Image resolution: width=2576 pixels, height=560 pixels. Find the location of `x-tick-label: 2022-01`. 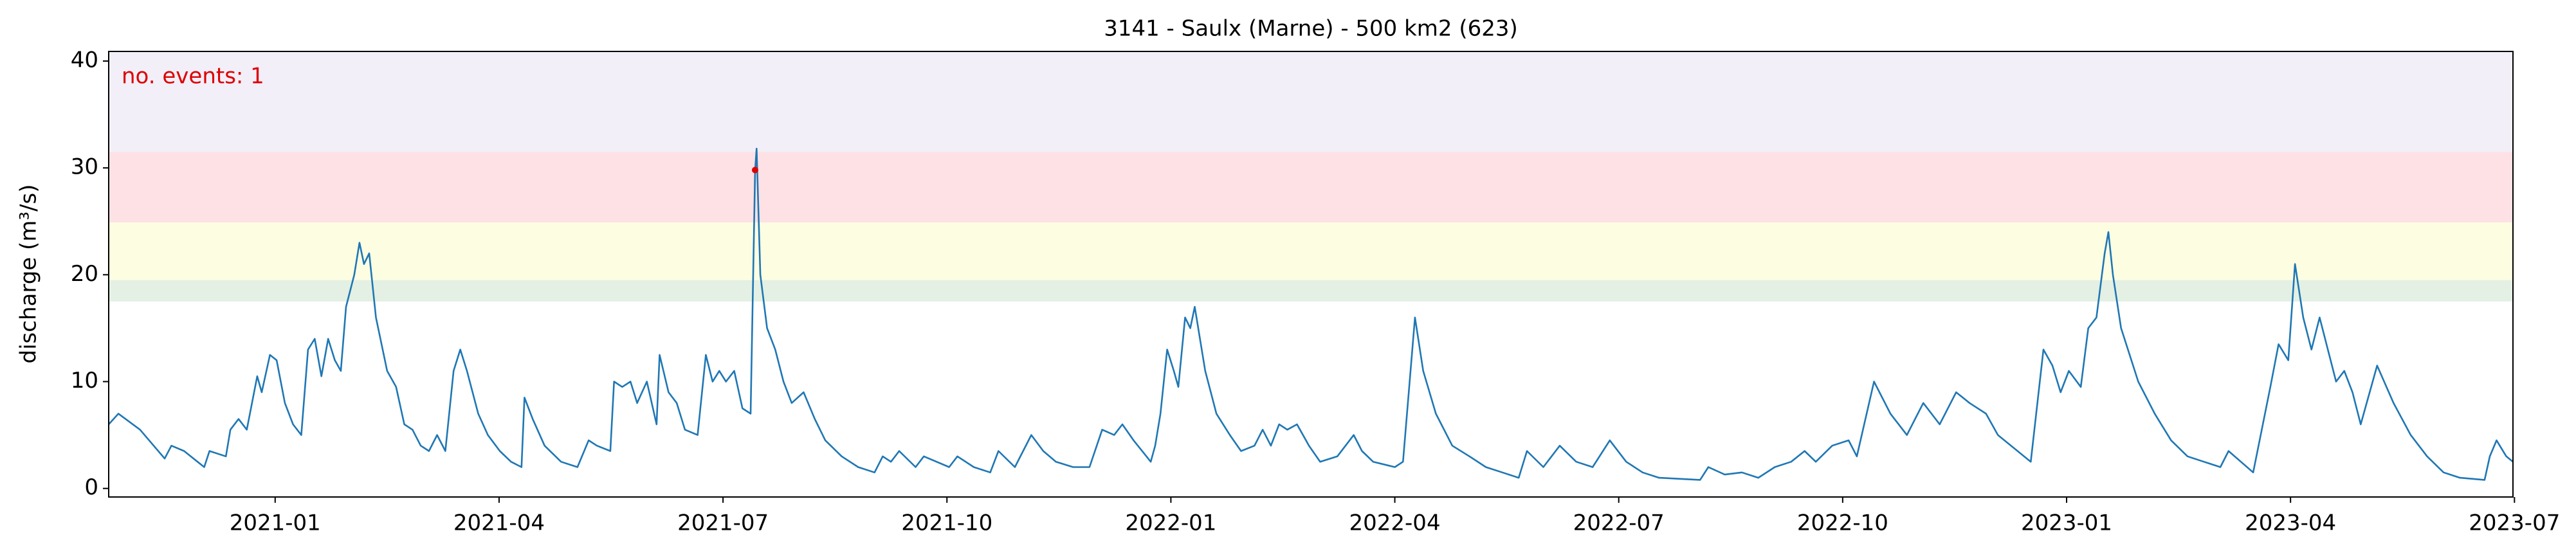

x-tick-label: 2022-01 is located at coordinates (1170, 523).